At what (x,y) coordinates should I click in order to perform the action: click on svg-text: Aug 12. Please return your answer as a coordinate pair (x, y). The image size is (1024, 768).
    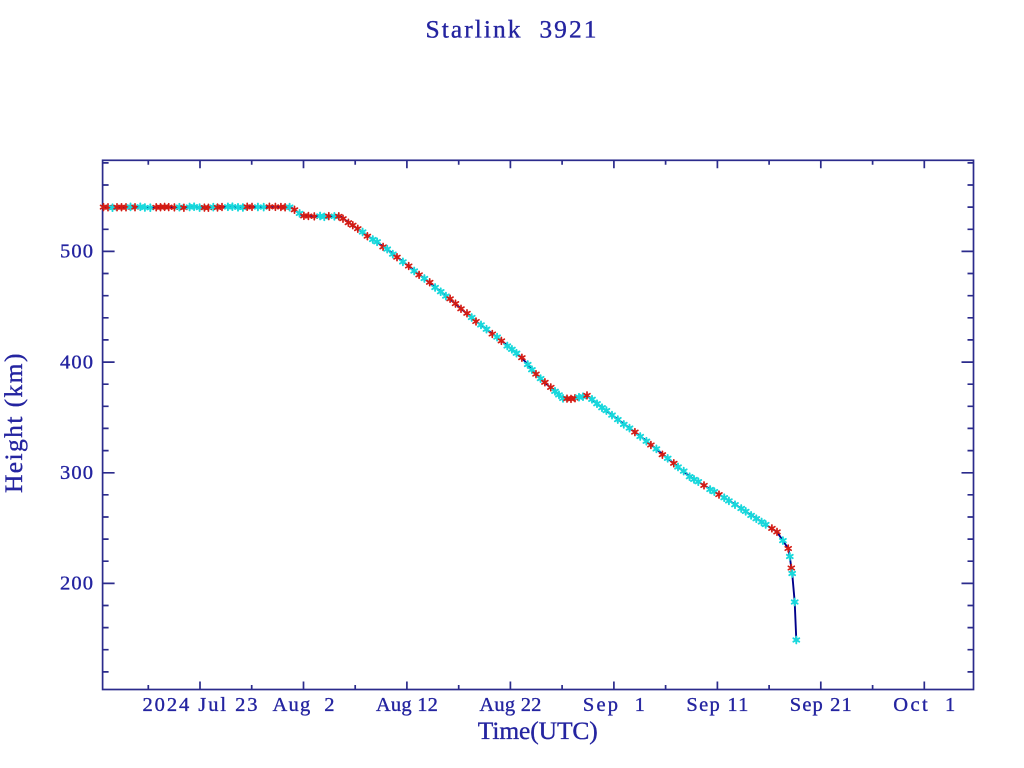
    Looking at the image, I should click on (407, 705).